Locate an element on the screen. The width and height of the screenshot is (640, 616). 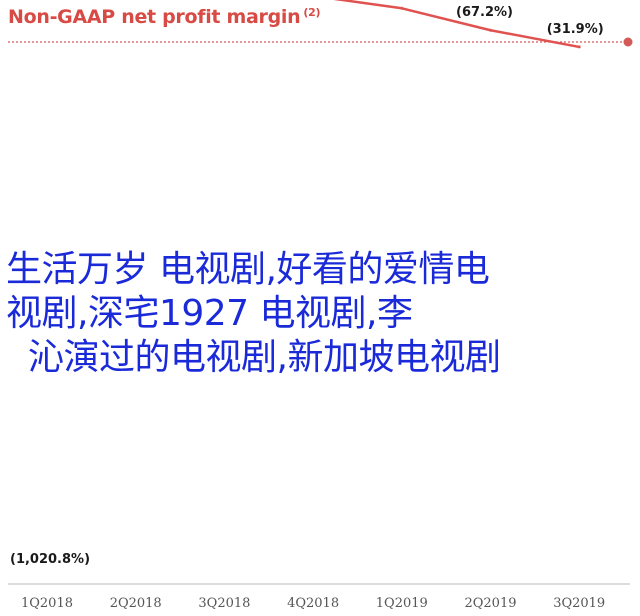
x-tick-2Q2019: 2Q2019 is located at coordinates (490, 603).